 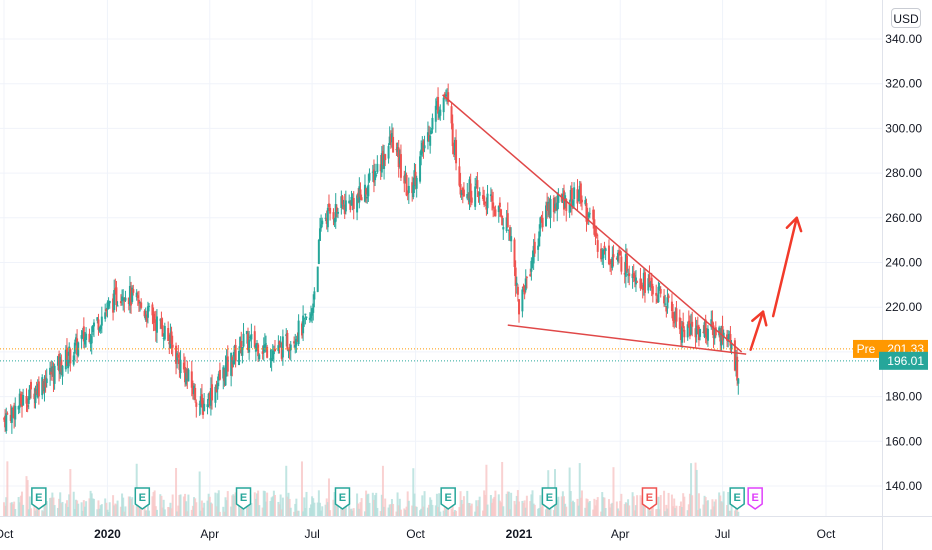 I want to click on earnings-badge, so click(x=549, y=498).